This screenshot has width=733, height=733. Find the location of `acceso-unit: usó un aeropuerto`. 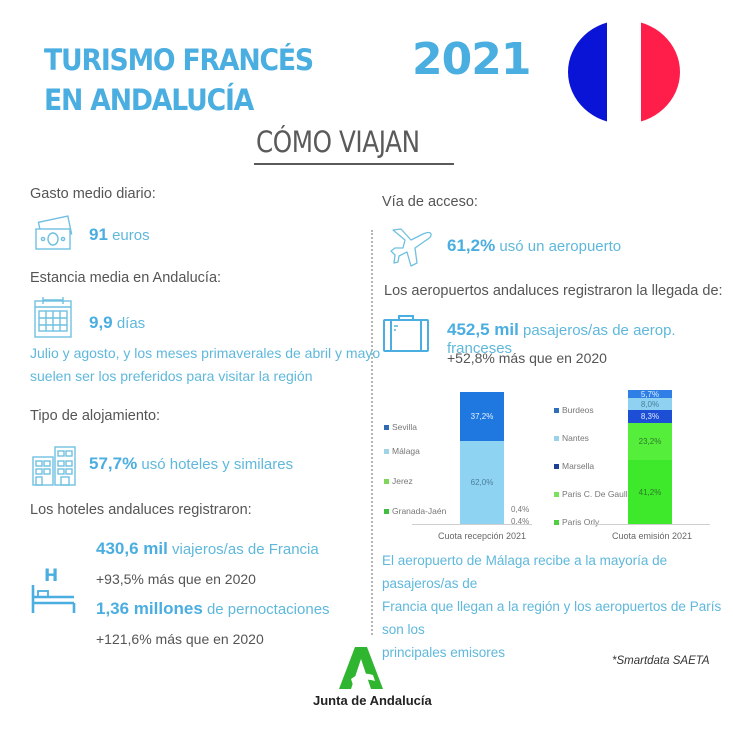

acceso-unit: usó un aeropuerto is located at coordinates (560, 246).